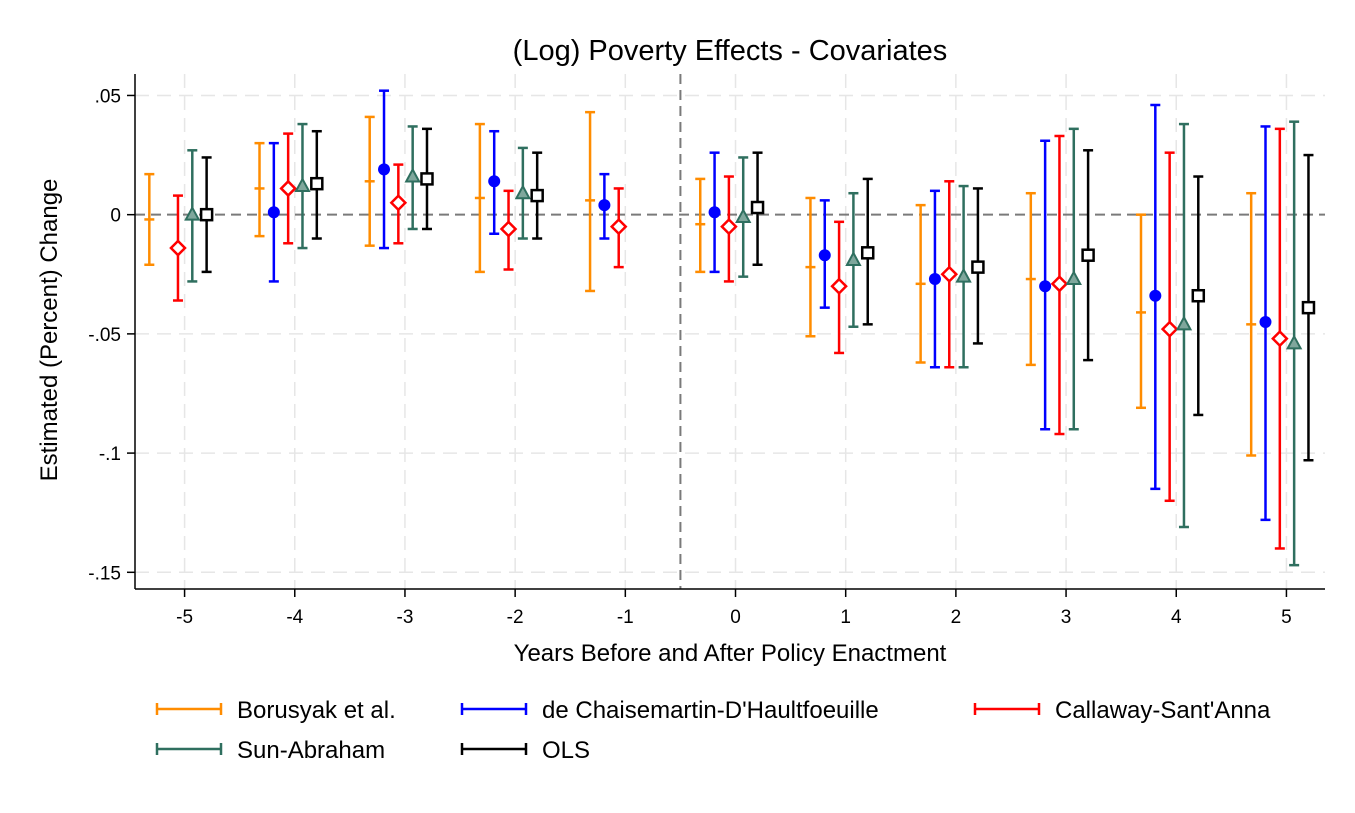  I want to click on legend-label: Sun-Abraham, so click(311, 750).